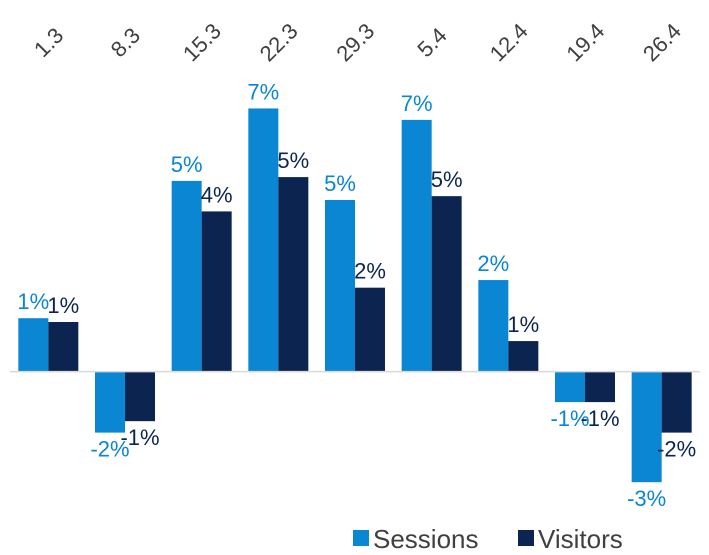 This screenshot has width=709, height=555. What do you see at coordinates (63, 305) in the screenshot?
I see `data-label-visitors-1-3: 1%` at bounding box center [63, 305].